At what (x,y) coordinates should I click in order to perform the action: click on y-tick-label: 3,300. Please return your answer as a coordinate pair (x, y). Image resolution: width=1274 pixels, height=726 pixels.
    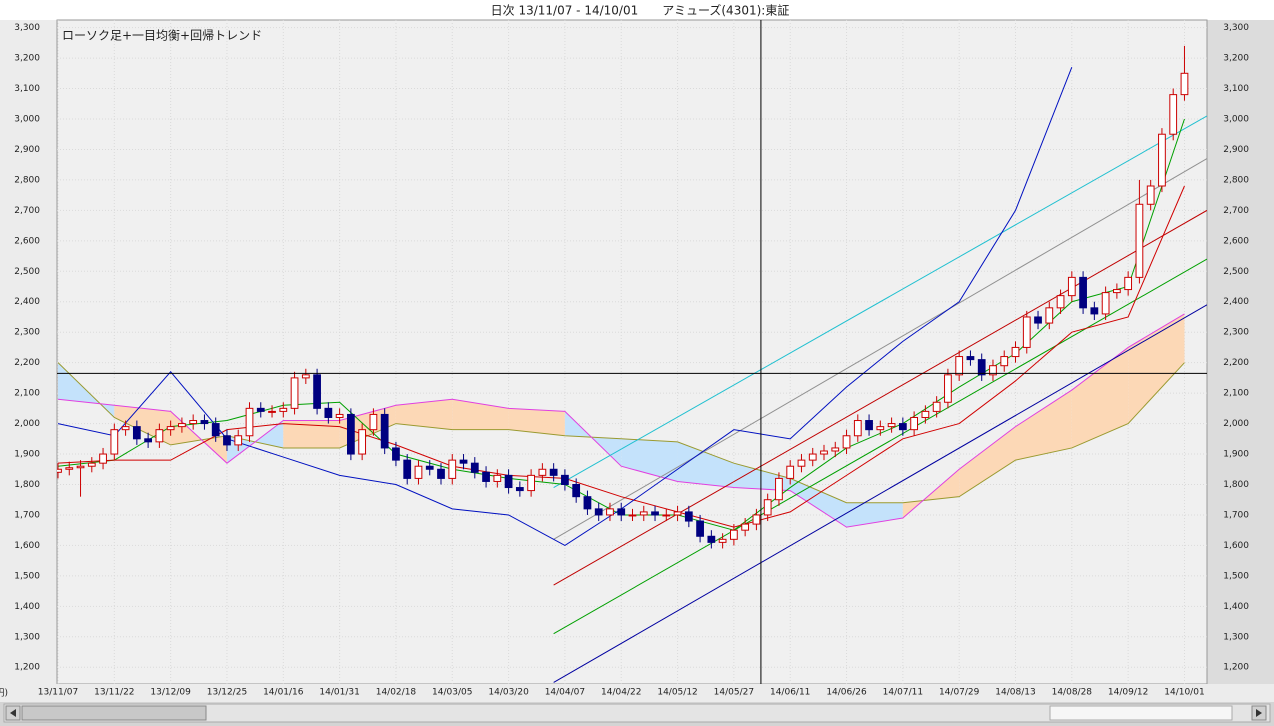
    Looking at the image, I should click on (27, 28).